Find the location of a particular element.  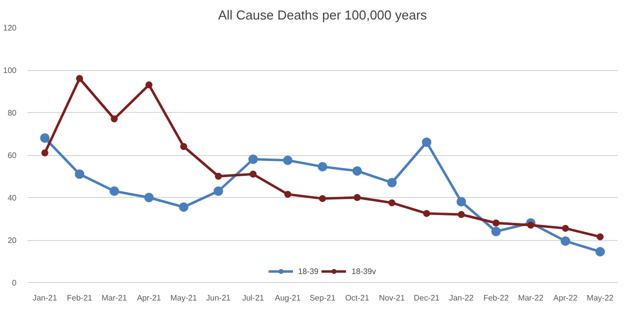

x-tick-label: May-22 is located at coordinates (600, 298).